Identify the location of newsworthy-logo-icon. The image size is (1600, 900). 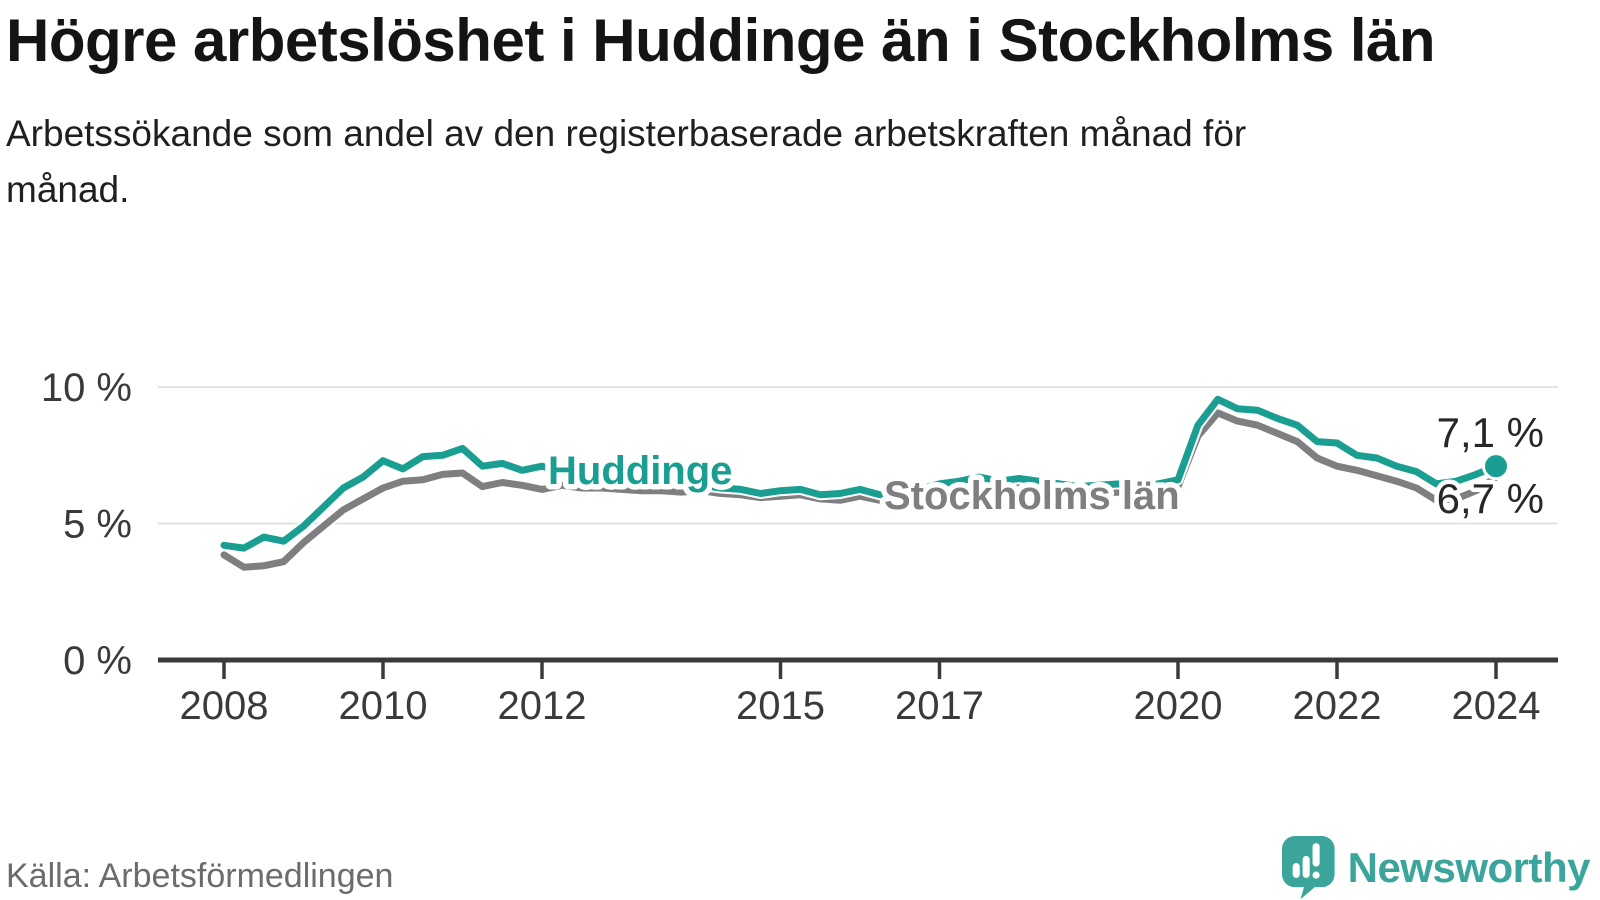
(1308, 868).